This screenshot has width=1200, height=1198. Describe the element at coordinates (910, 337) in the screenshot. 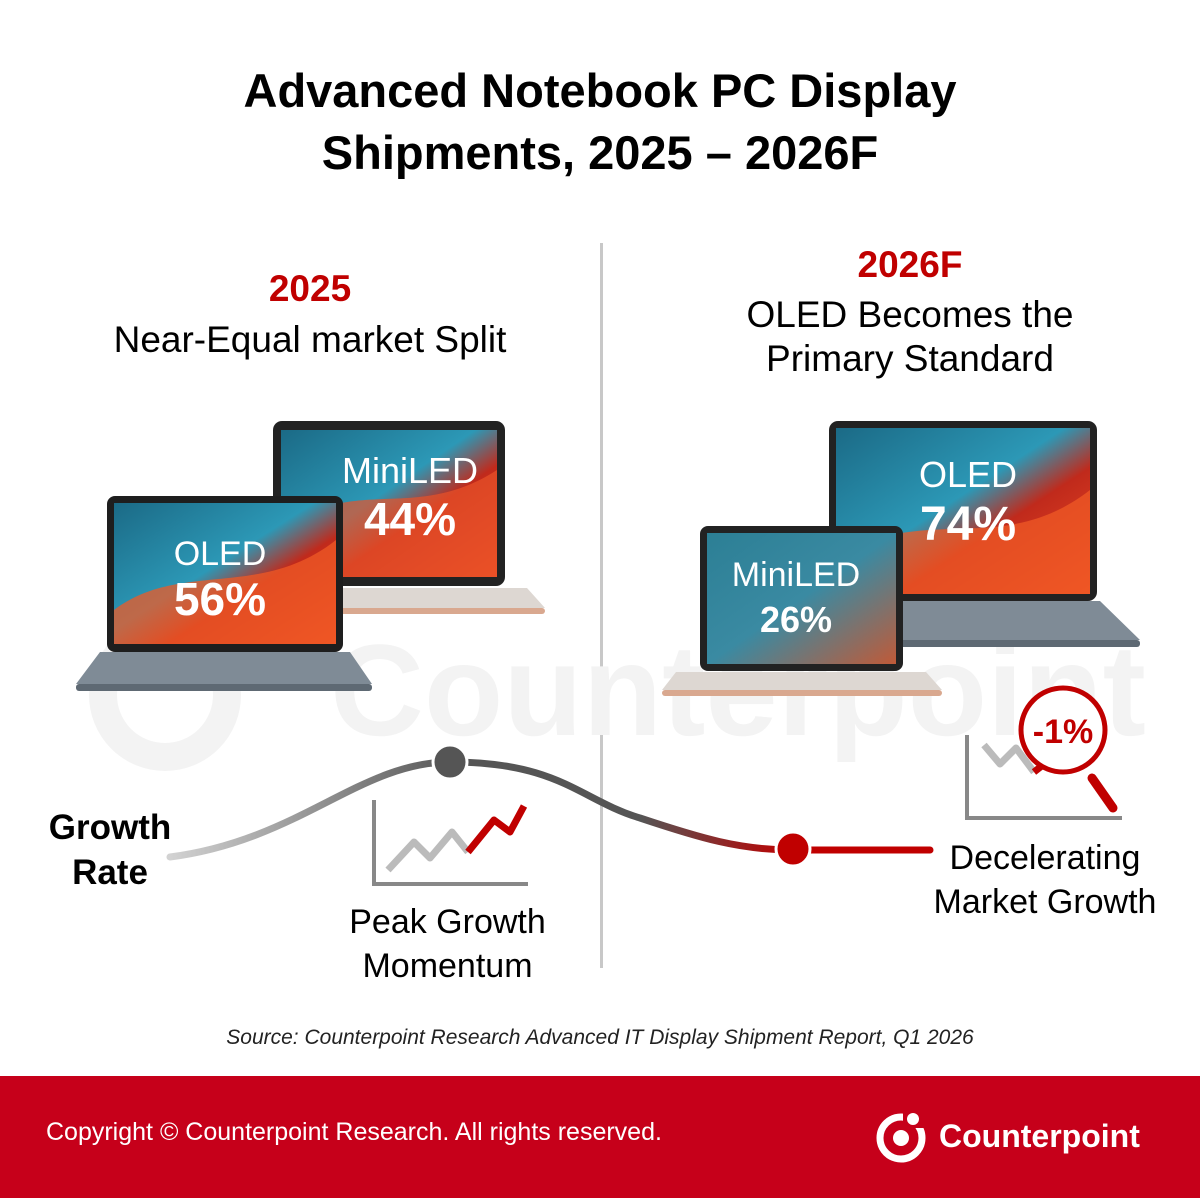

I see `headline-2026f: OLED Becomes the Primary Standard` at that location.